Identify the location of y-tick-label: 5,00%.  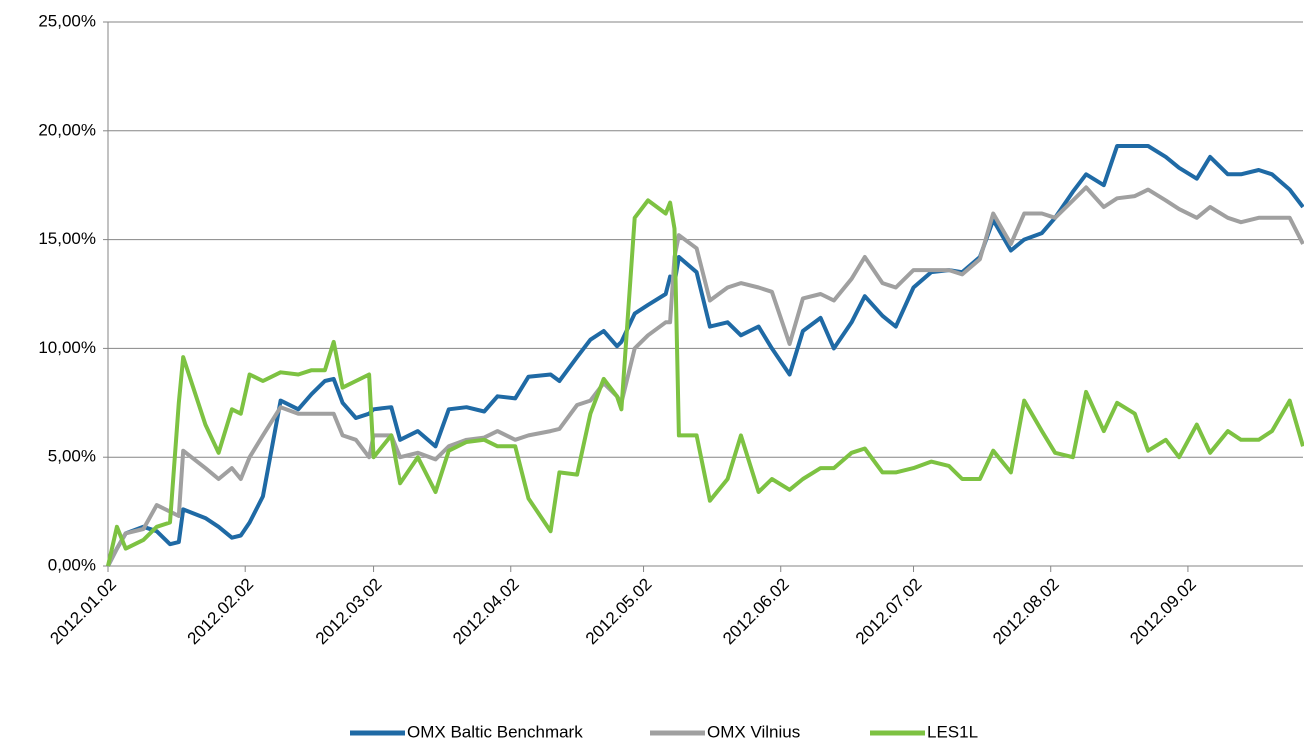
(72, 456).